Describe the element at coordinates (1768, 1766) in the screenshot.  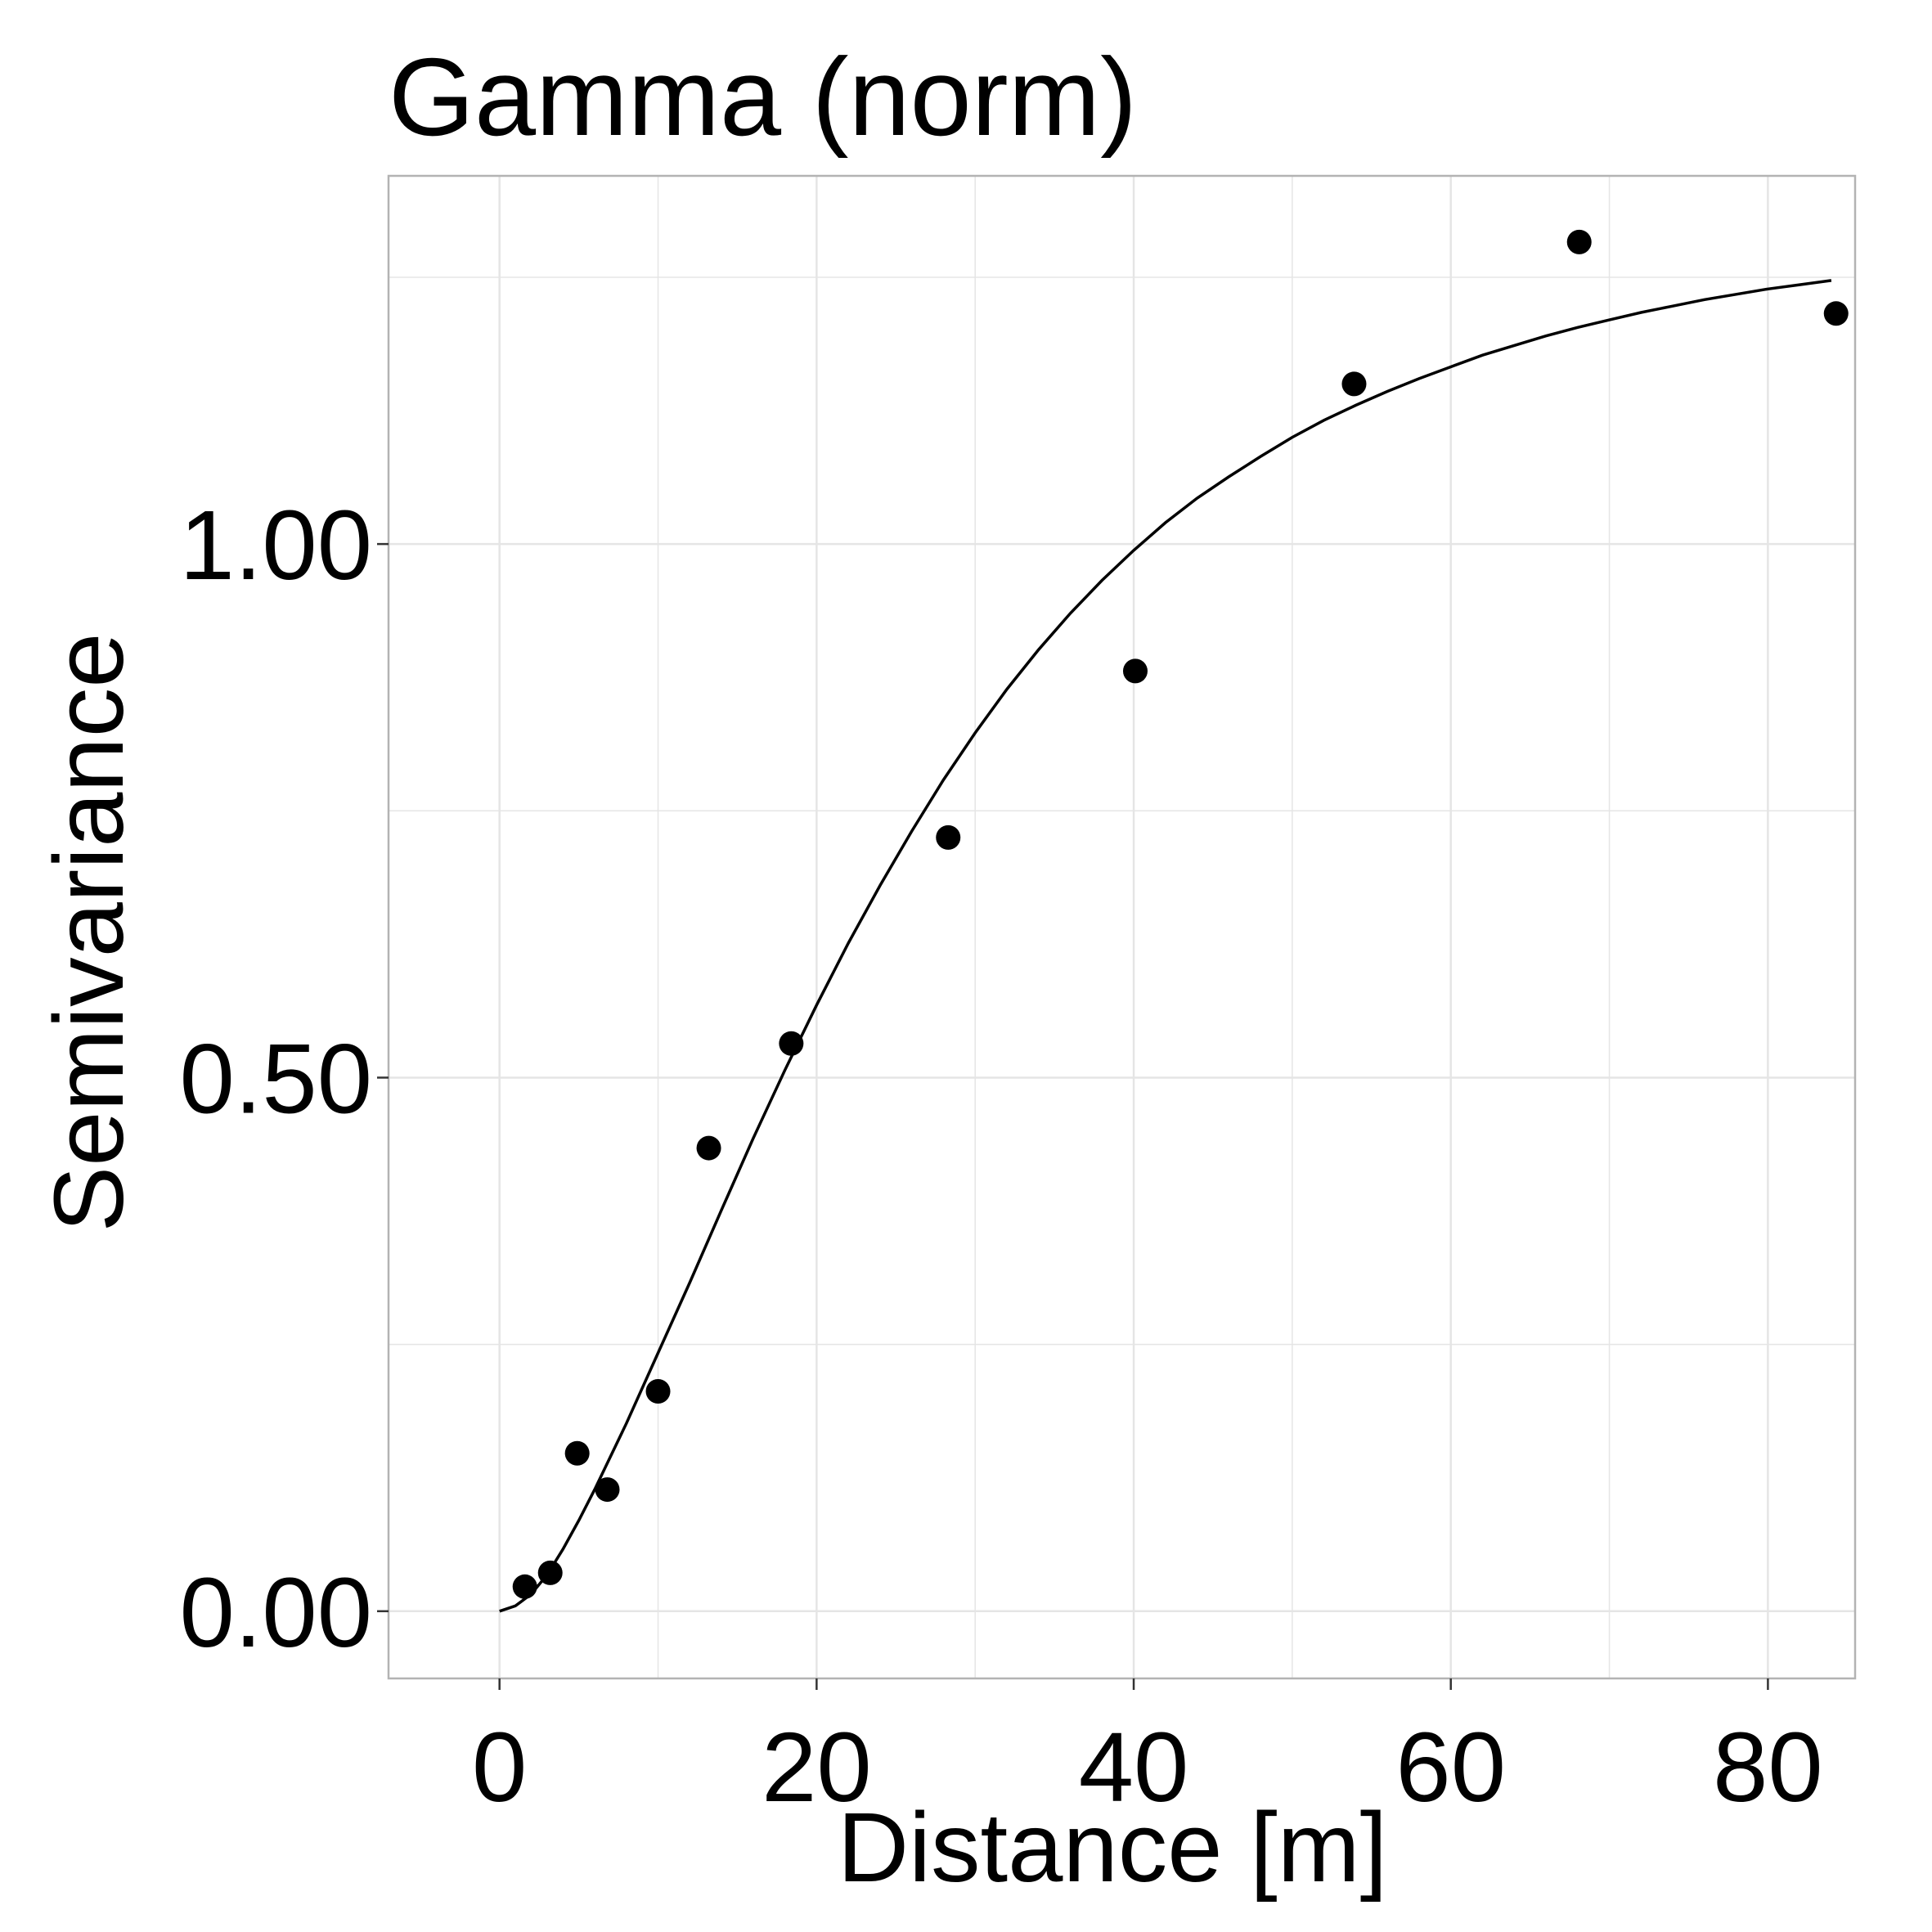
I see `x-tick-label: 80` at that location.